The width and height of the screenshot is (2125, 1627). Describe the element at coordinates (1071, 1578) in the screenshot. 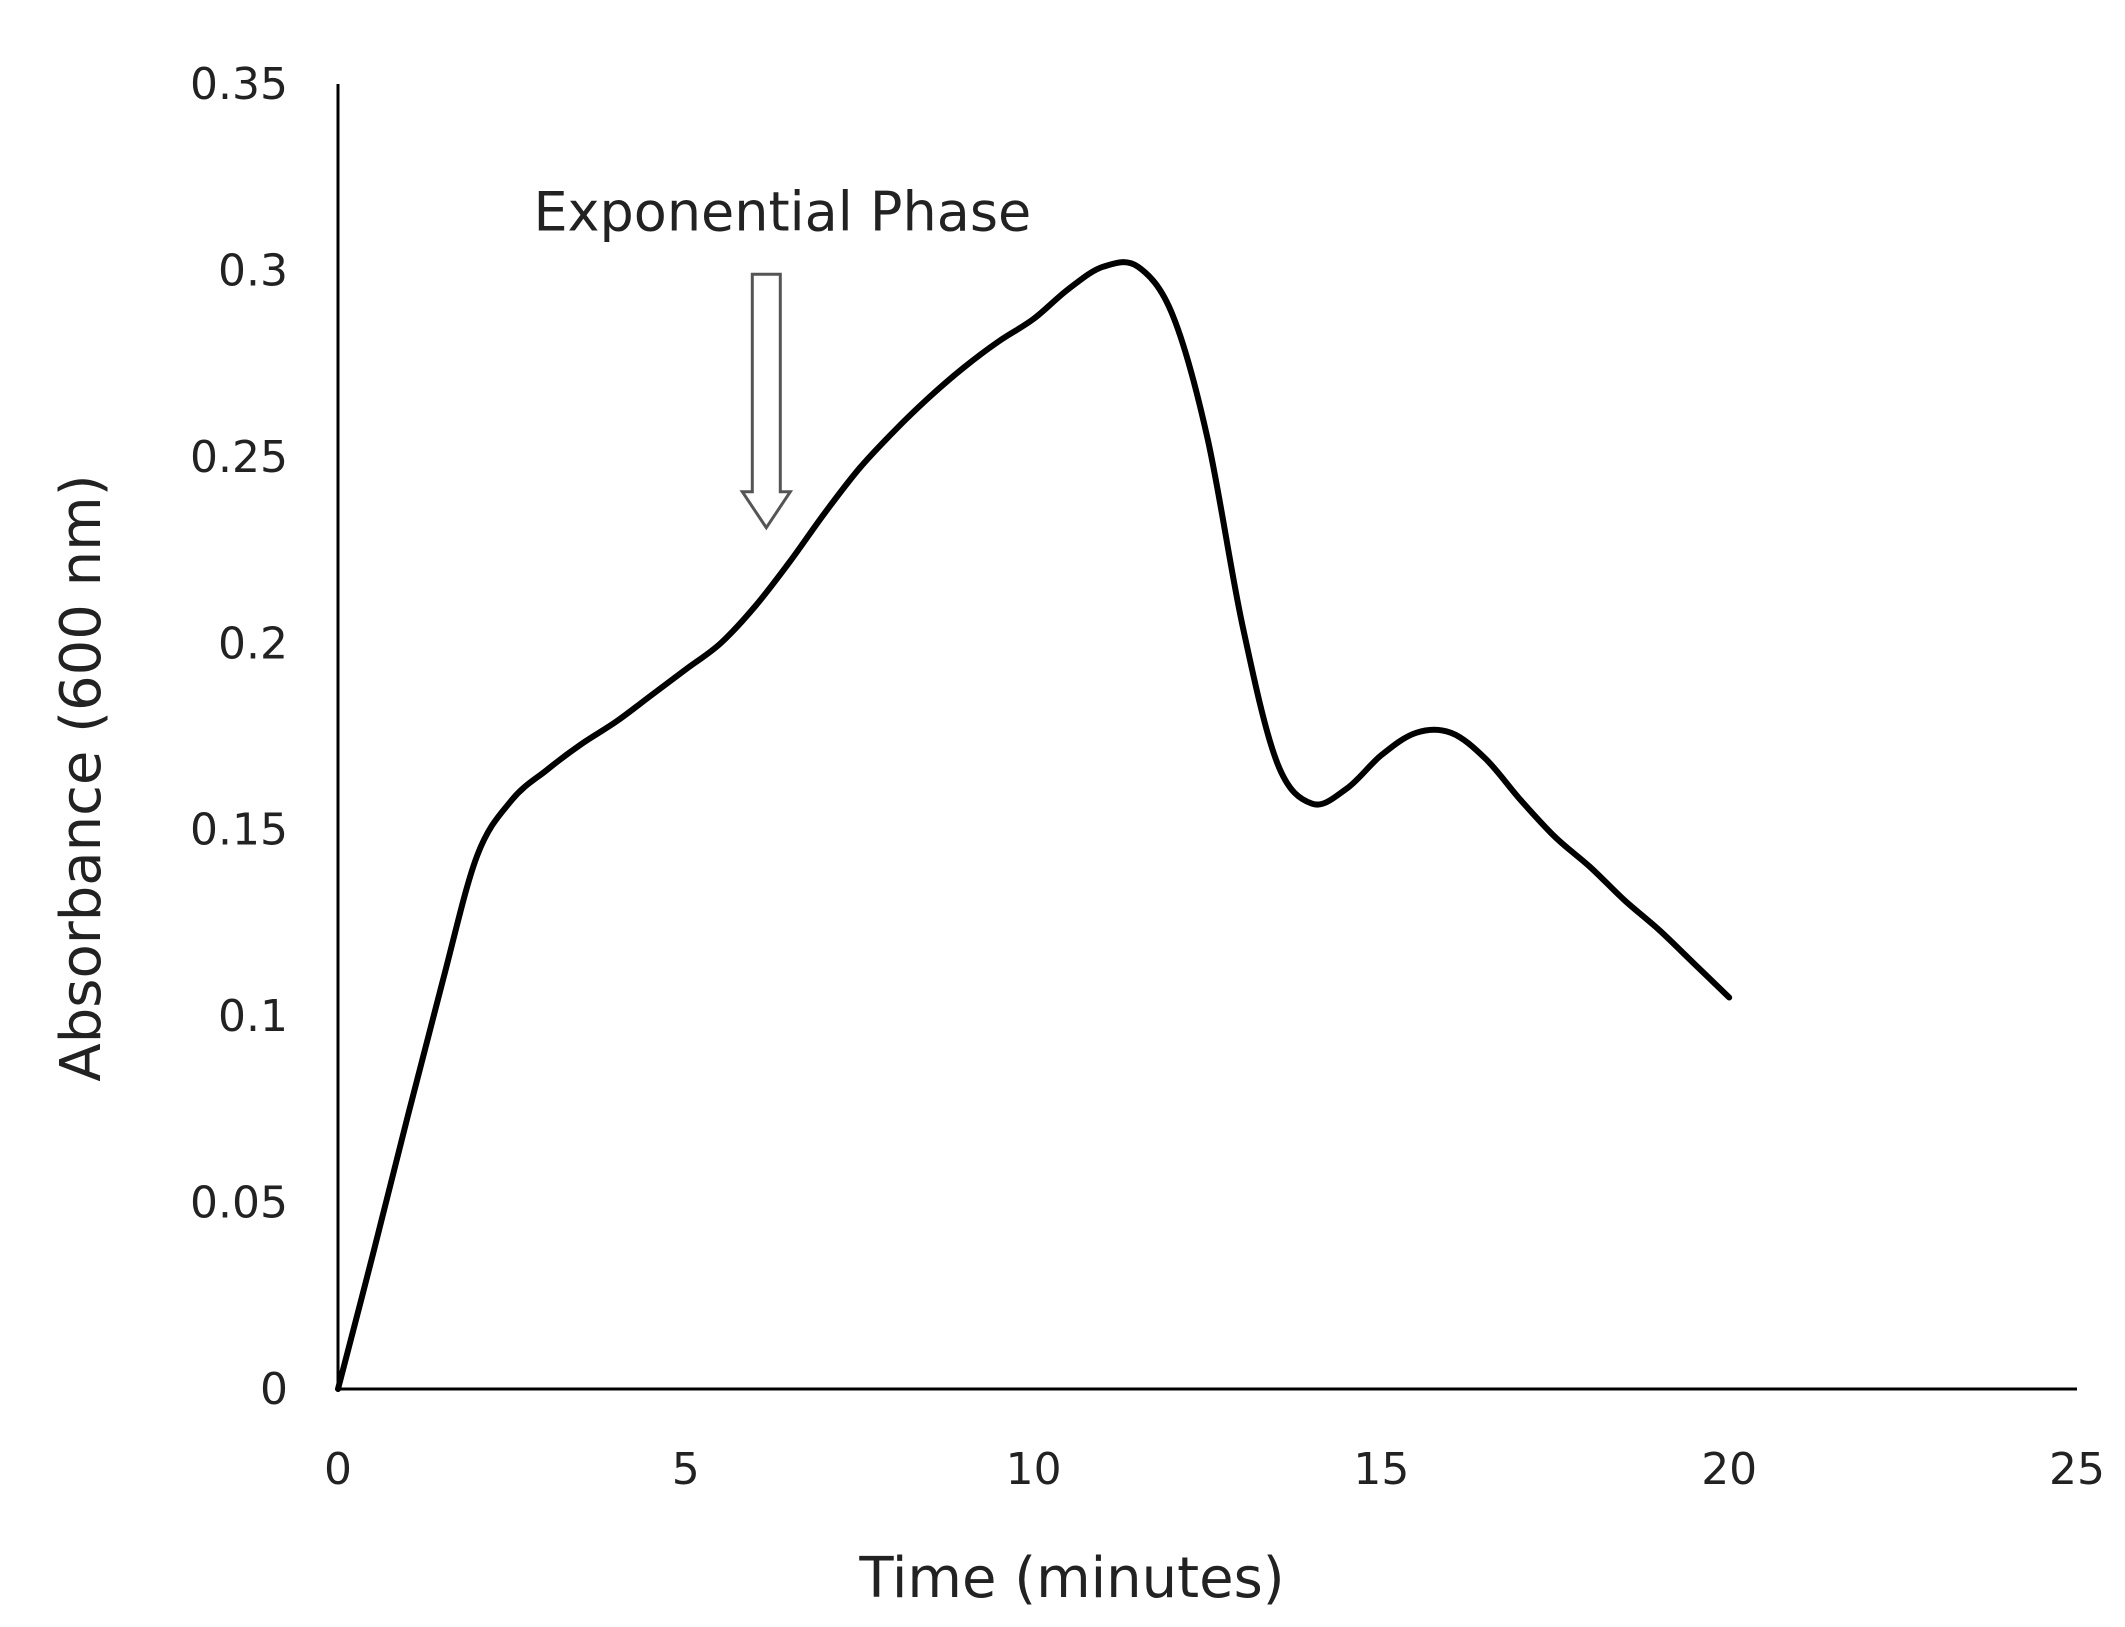

I see `x-axis-title: Time (minutes)` at that location.